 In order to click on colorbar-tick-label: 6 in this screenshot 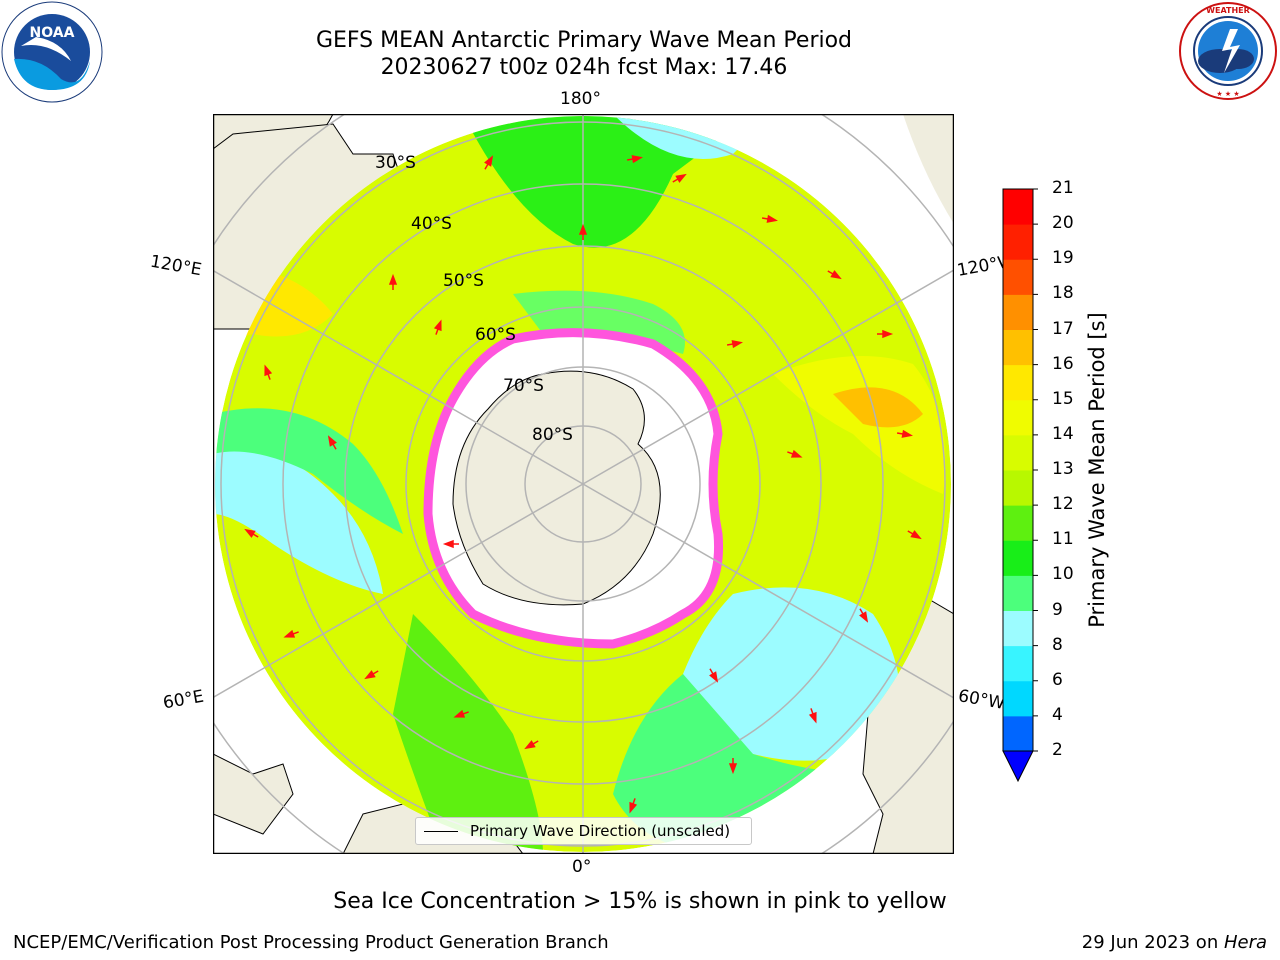, I will do `click(1057, 679)`.